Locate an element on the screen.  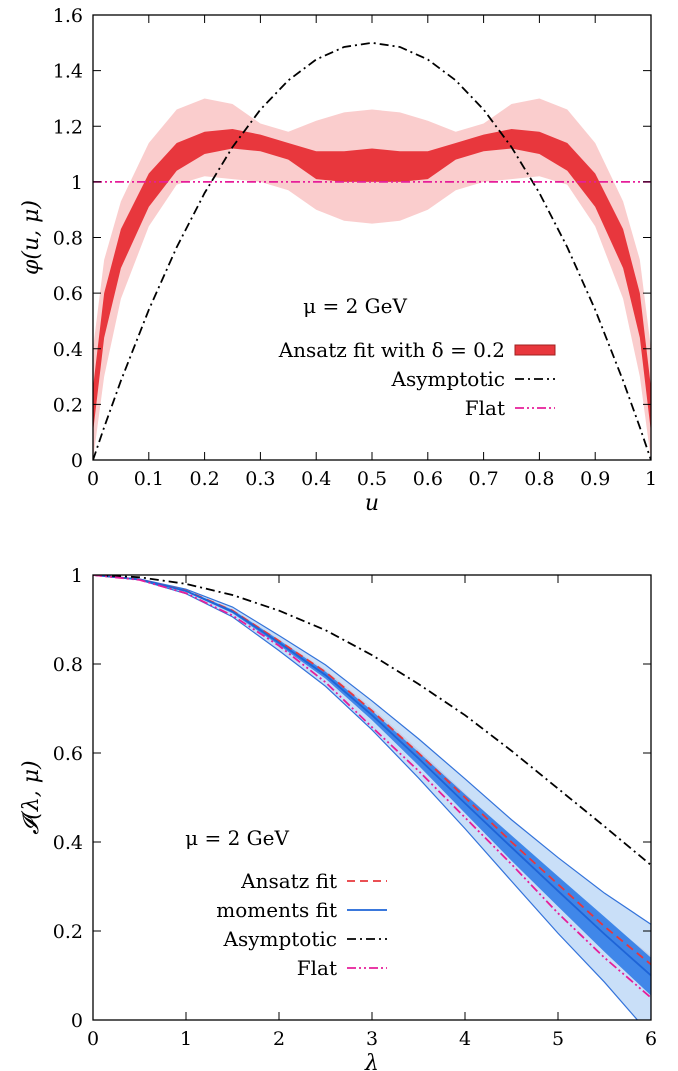
x-axis-label: u is located at coordinates (372, 503).